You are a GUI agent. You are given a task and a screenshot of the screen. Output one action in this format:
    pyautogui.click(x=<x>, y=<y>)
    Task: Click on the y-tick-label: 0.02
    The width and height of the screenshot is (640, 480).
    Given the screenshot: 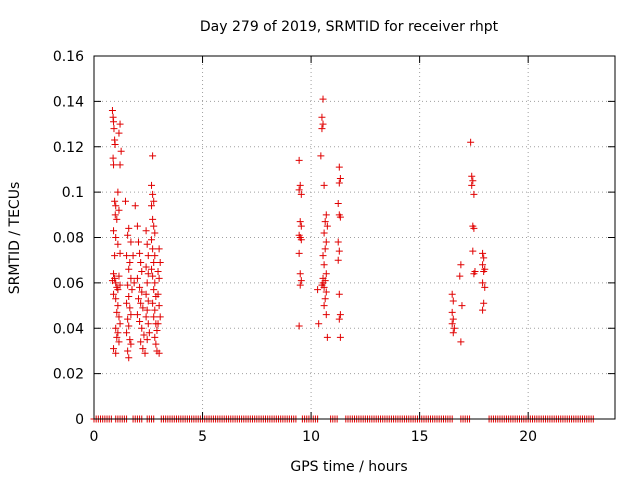 What is the action you would take?
    pyautogui.click(x=68, y=375)
    